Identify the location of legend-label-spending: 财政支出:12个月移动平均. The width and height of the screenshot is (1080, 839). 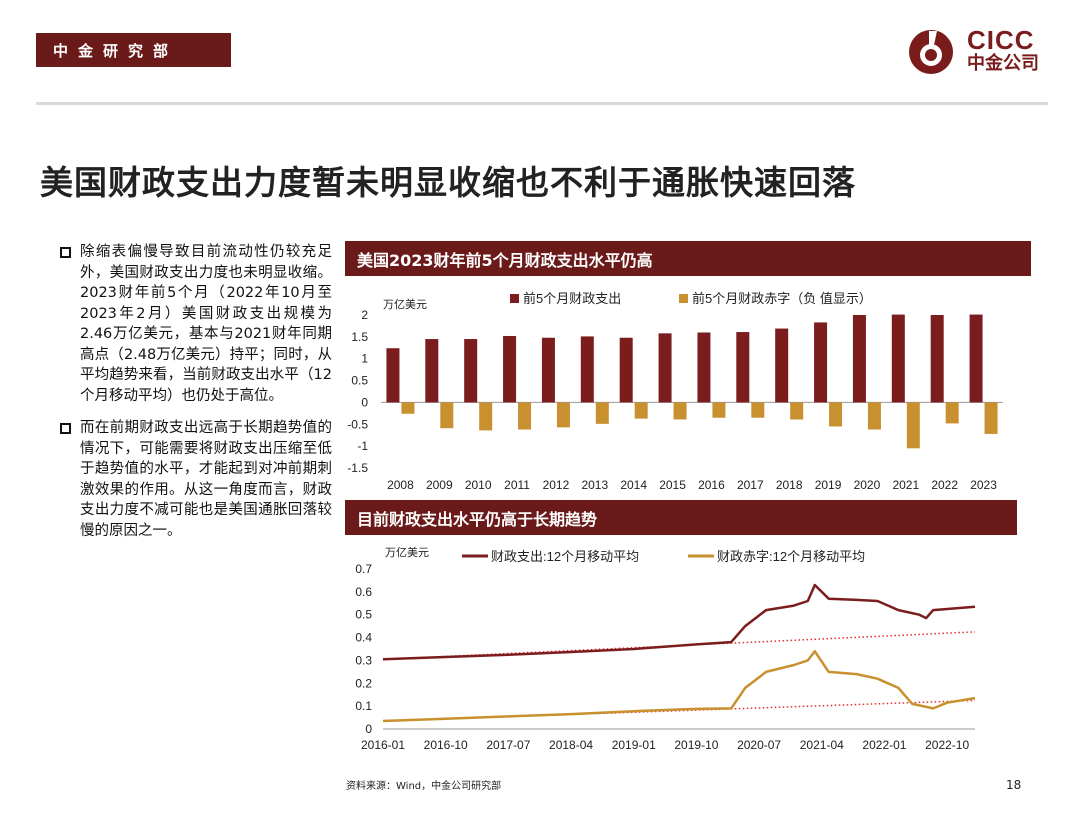
(565, 556).